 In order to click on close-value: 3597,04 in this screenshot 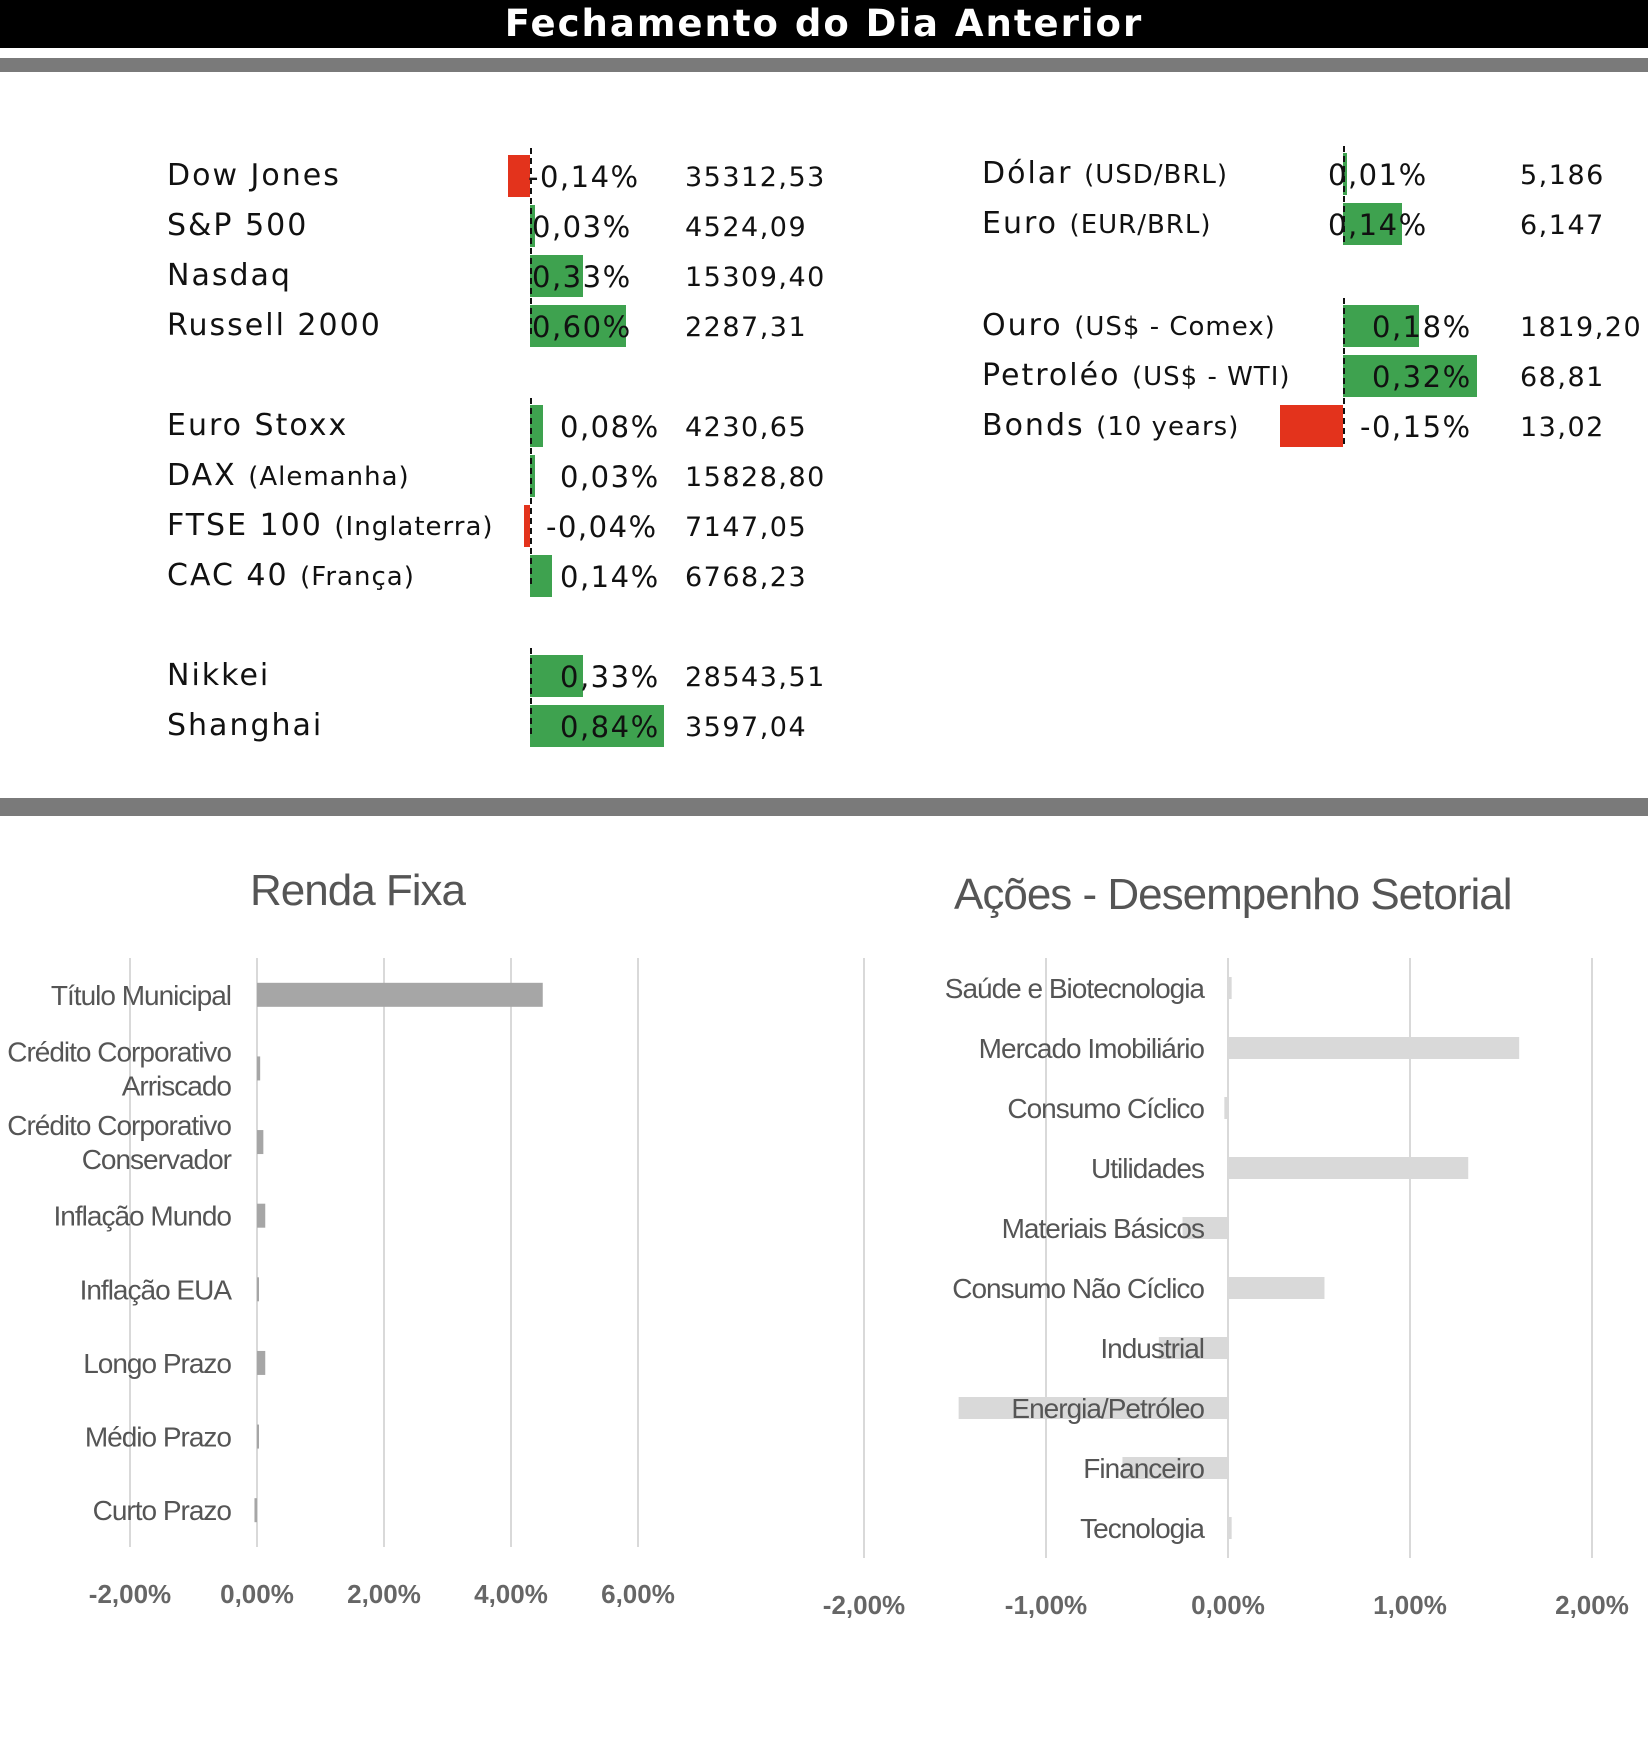, I will do `click(746, 727)`.